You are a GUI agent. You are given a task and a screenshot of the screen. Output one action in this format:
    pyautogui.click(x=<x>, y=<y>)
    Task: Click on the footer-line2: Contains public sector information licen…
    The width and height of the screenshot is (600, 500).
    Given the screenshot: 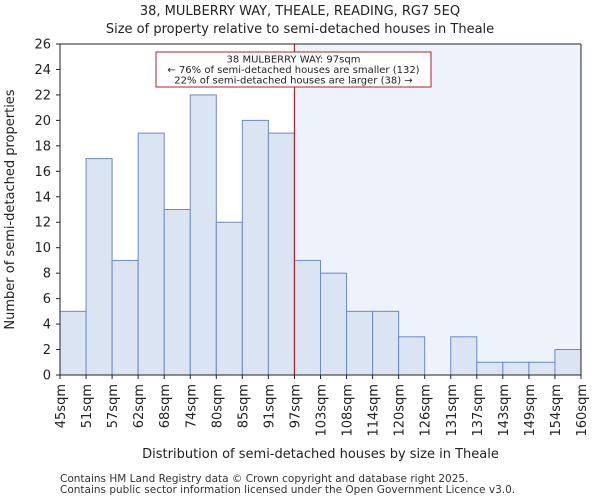 What is the action you would take?
    pyautogui.click(x=288, y=490)
    